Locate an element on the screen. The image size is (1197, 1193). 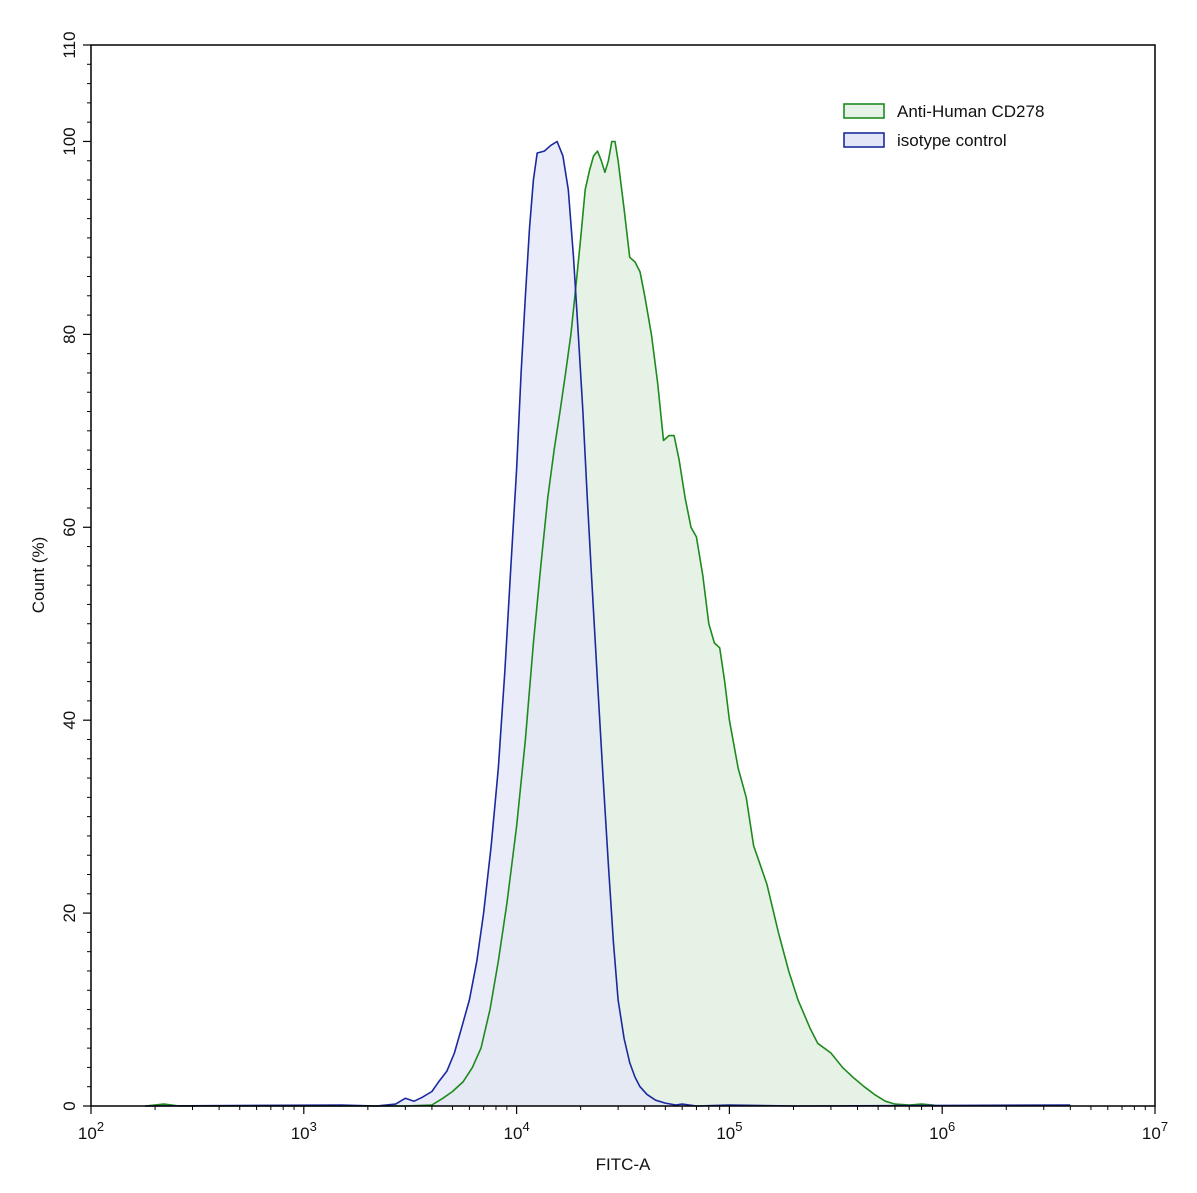
legend-label: Anti-Human CD278 is located at coordinates (970, 111).